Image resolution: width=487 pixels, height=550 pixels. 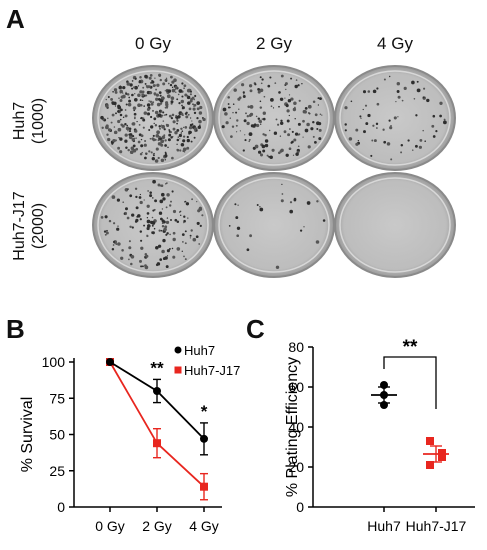 What do you see at coordinates (212, 370) in the screenshot?
I see `legend-label: Huh7-J17` at bounding box center [212, 370].